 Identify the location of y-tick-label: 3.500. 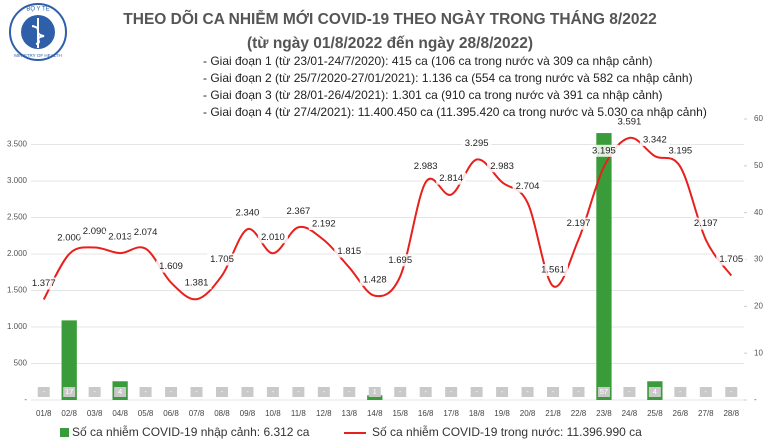
(17, 144).